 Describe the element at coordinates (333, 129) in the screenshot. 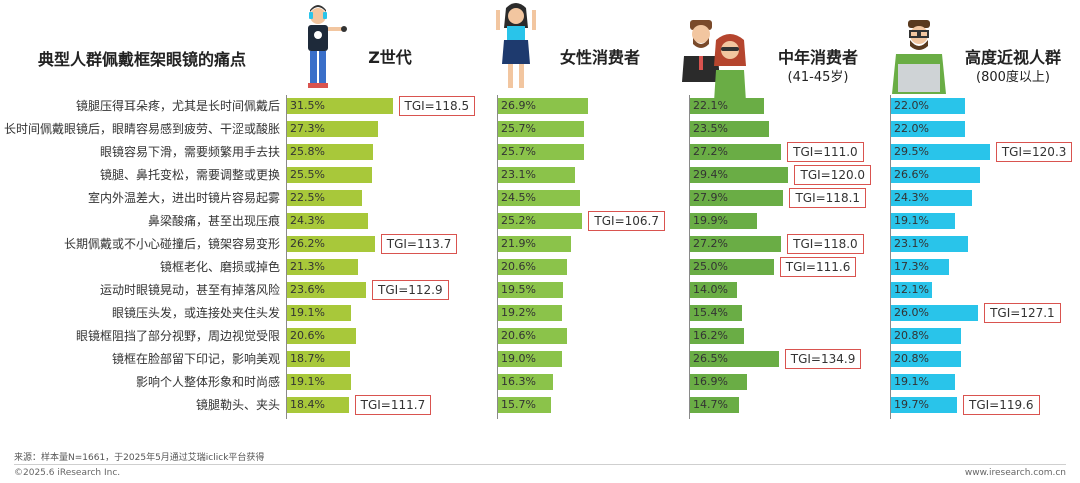

I see `bar-genz: 27.3%` at that location.